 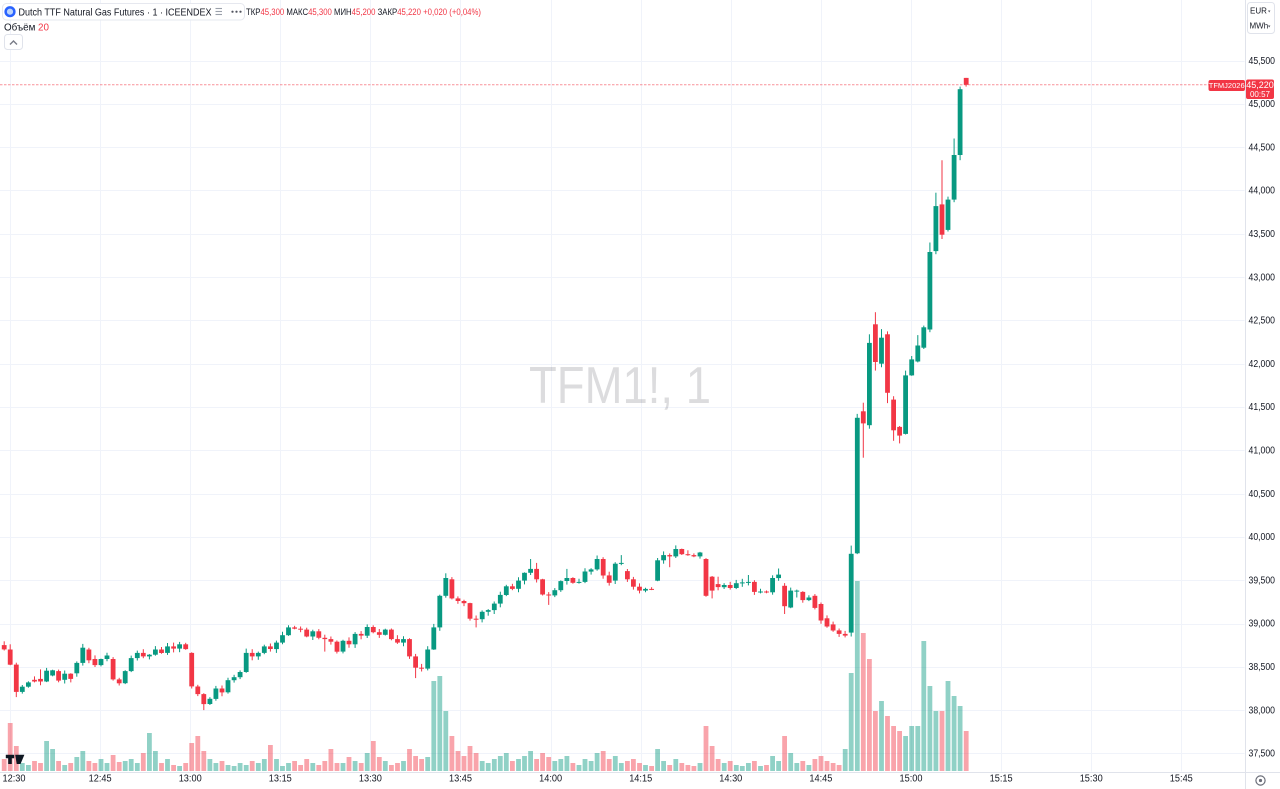 I want to click on svg-text: 37,500, so click(x=1262, y=754).